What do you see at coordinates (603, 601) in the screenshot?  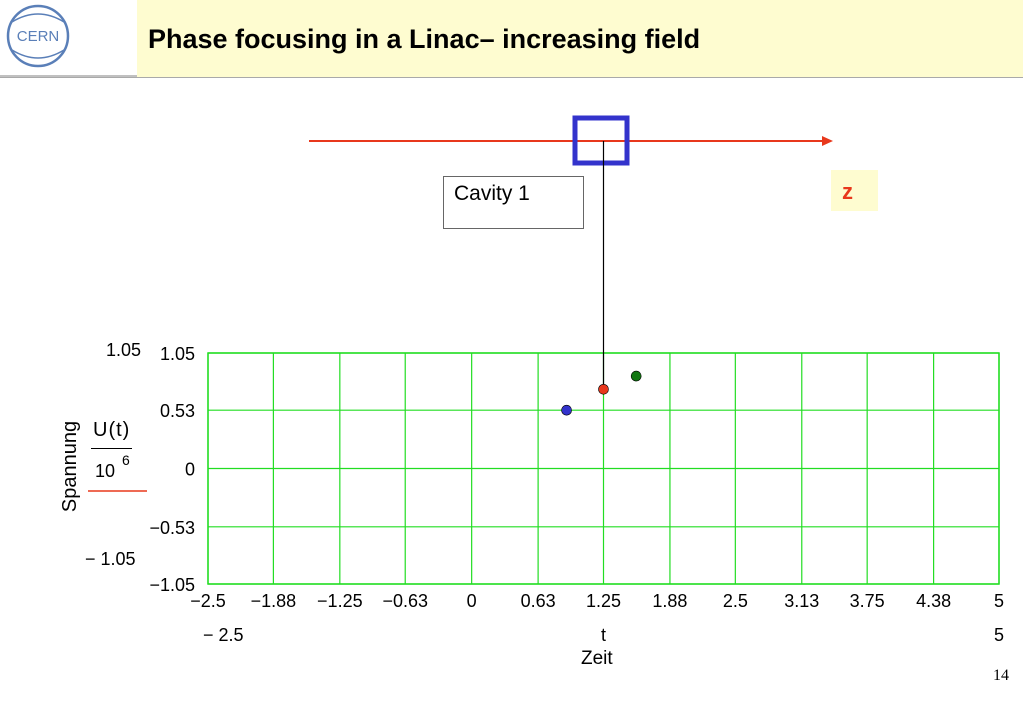 I see `x-tick-label: 1.25` at bounding box center [603, 601].